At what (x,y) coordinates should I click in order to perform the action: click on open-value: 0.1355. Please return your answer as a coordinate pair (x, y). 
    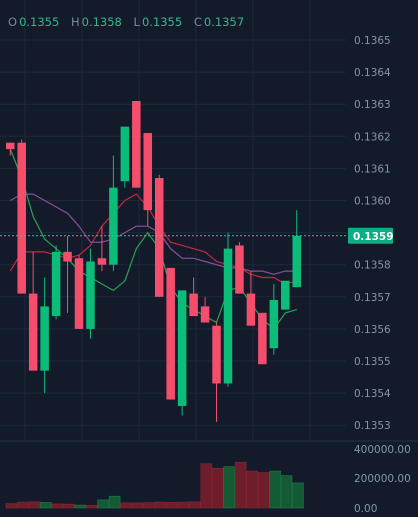
    Looking at the image, I should click on (39, 22).